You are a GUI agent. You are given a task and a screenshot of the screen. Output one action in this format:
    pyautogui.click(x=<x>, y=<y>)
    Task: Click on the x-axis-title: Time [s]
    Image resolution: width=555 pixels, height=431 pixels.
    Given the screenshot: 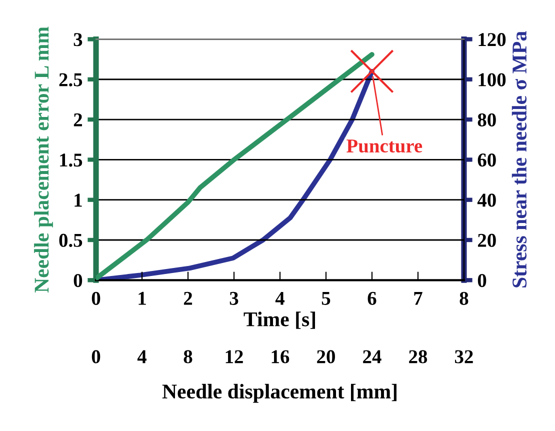 What is the action you would take?
    pyautogui.click(x=280, y=320)
    